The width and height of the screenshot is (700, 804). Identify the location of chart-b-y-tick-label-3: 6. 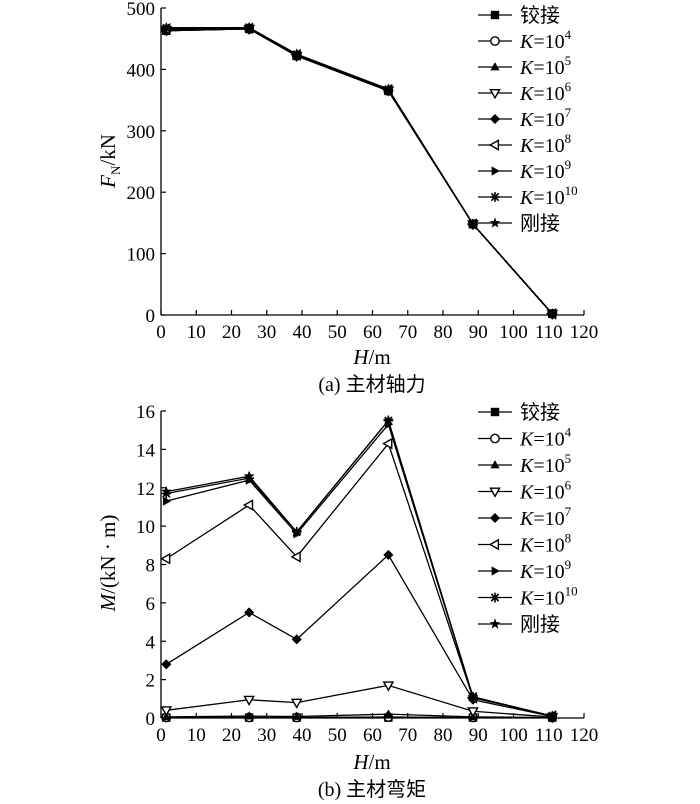
(151, 604).